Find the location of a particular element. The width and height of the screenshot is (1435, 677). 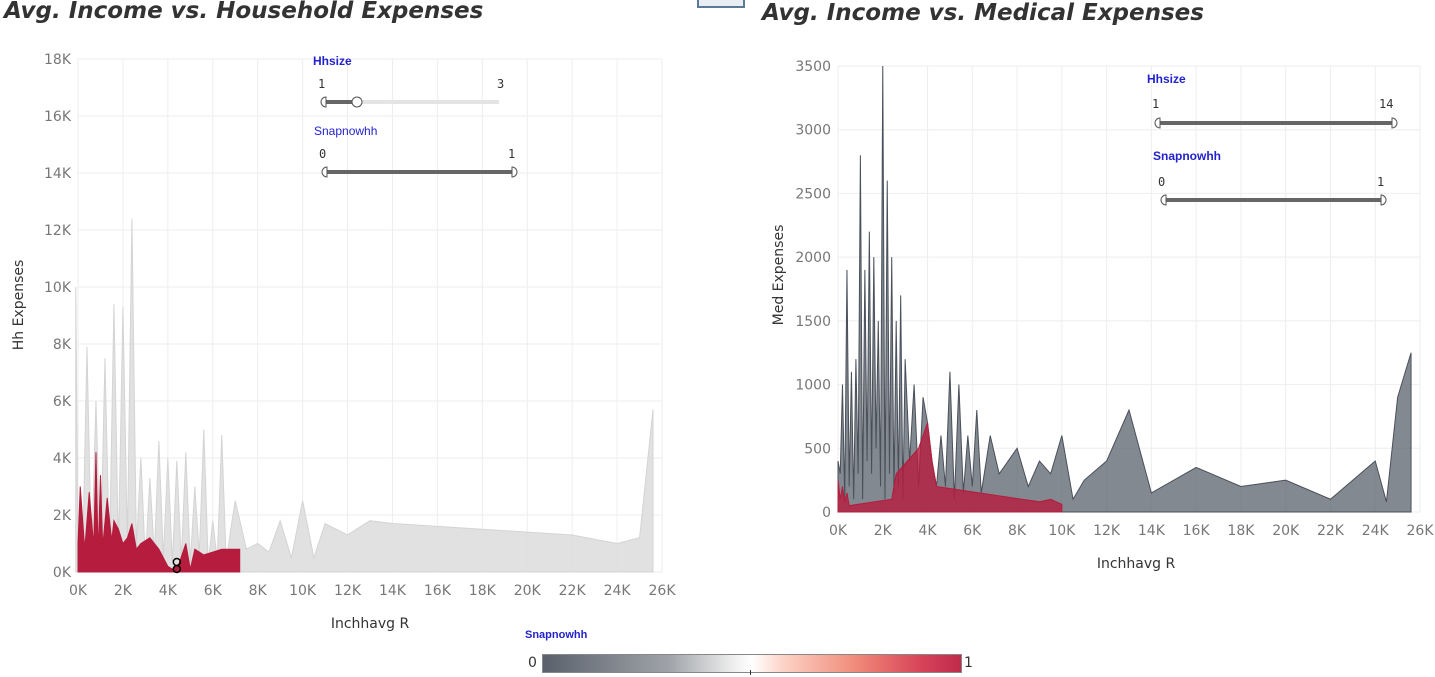

y-tick-label: 3500 is located at coordinates (813, 67).